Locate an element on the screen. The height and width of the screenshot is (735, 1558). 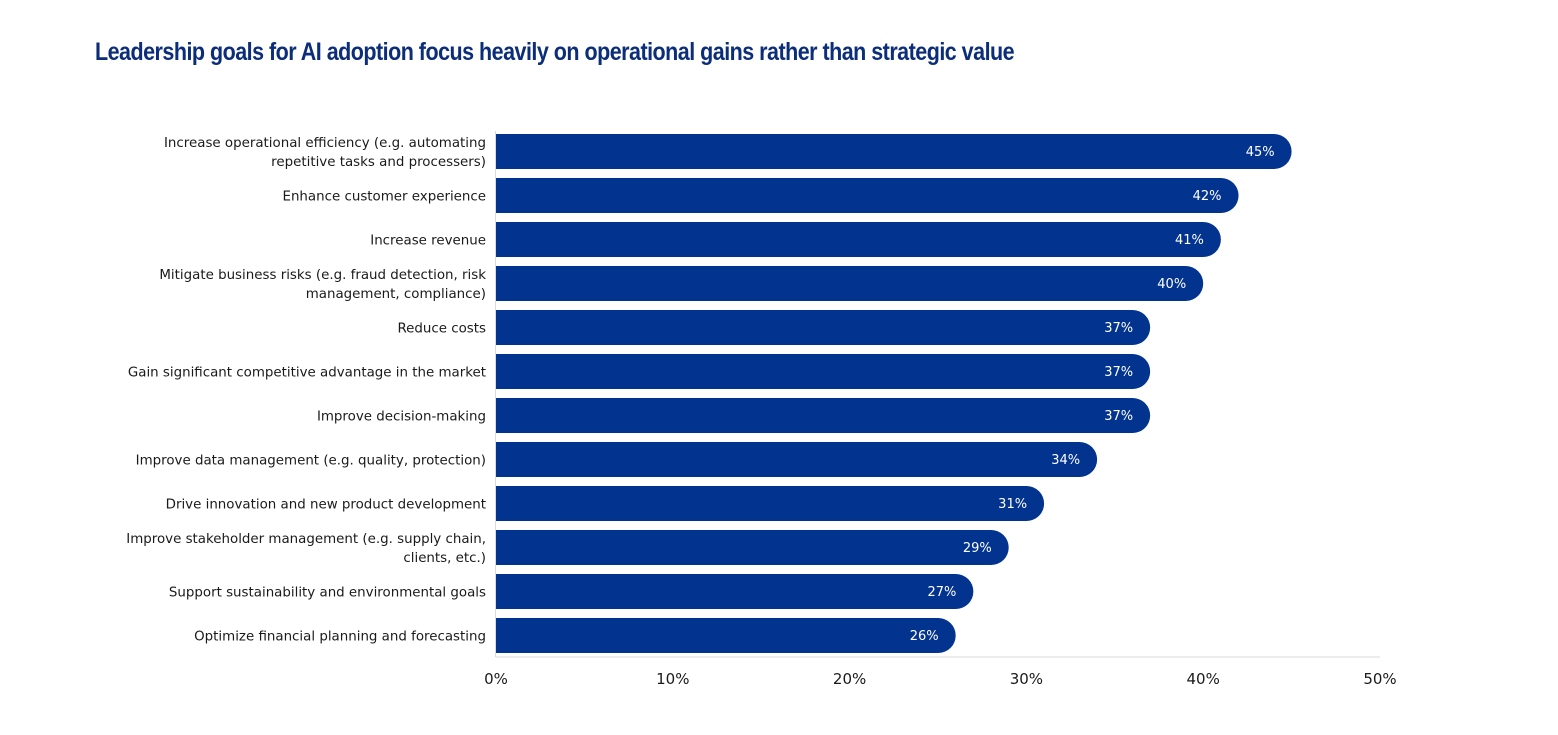
x-tick-labels-group: 0% 10% 20% 30% 40% 50% is located at coordinates (940, 679).